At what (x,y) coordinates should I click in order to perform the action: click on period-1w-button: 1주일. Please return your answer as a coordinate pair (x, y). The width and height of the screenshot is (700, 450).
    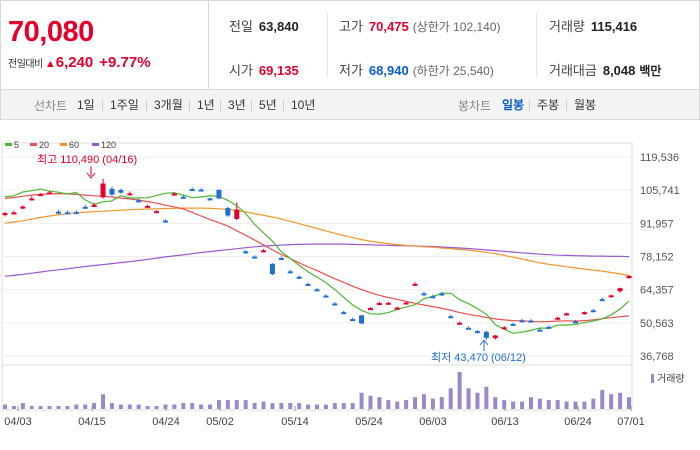
    Looking at the image, I should click on (124, 105).